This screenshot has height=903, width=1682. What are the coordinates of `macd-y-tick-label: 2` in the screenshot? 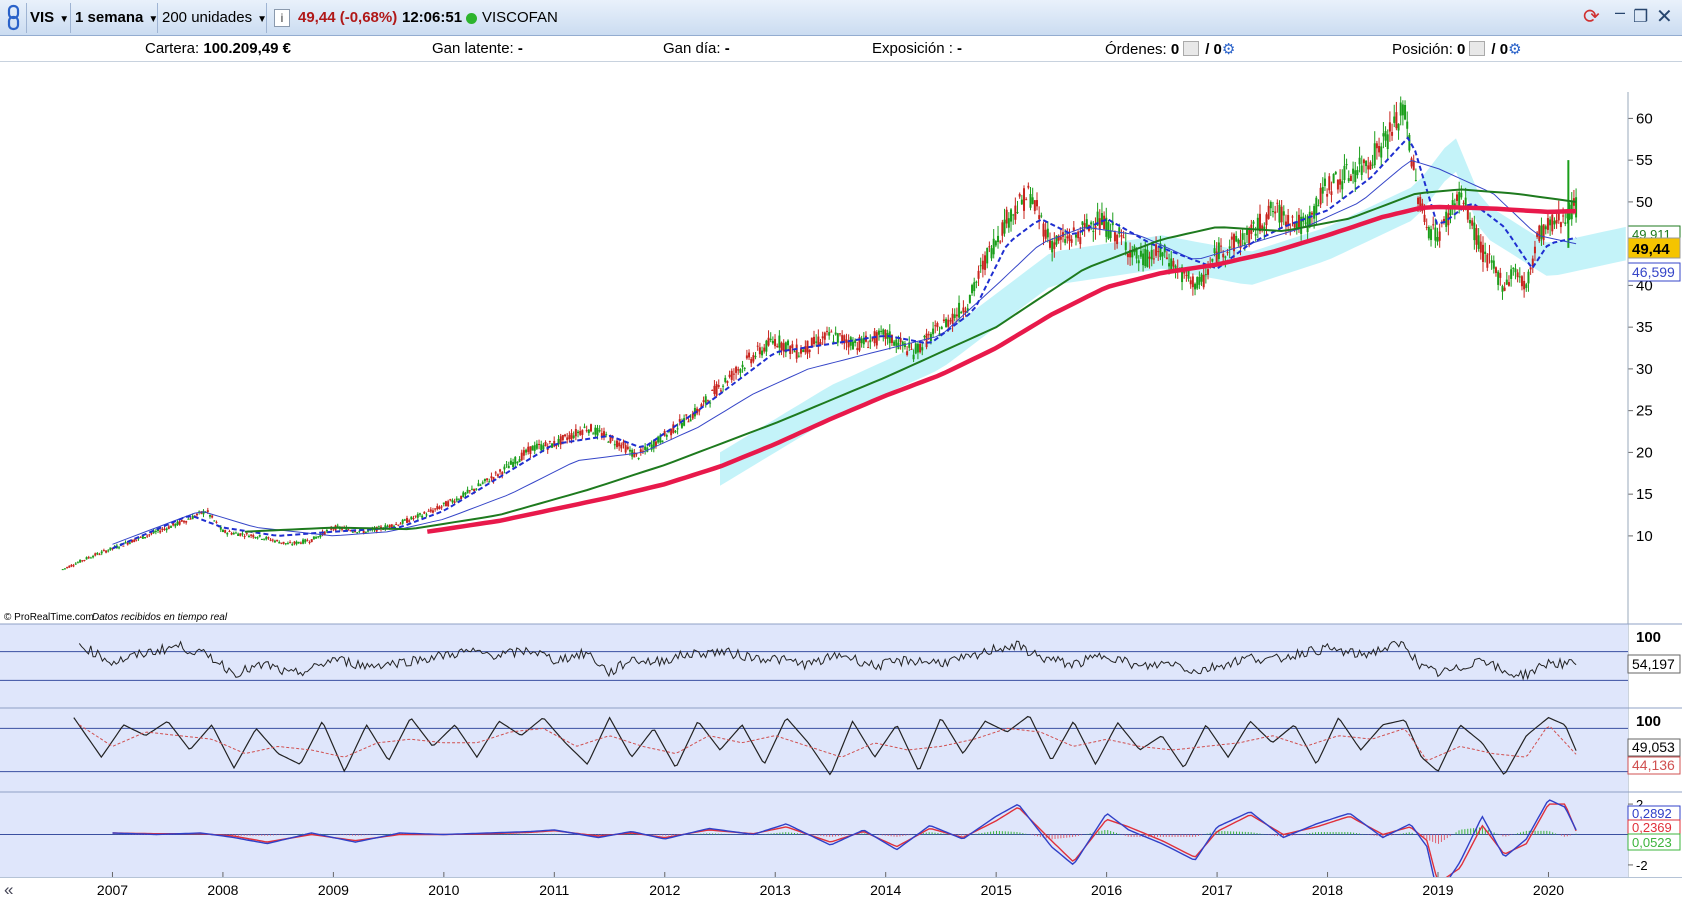 It's located at (1639, 804).